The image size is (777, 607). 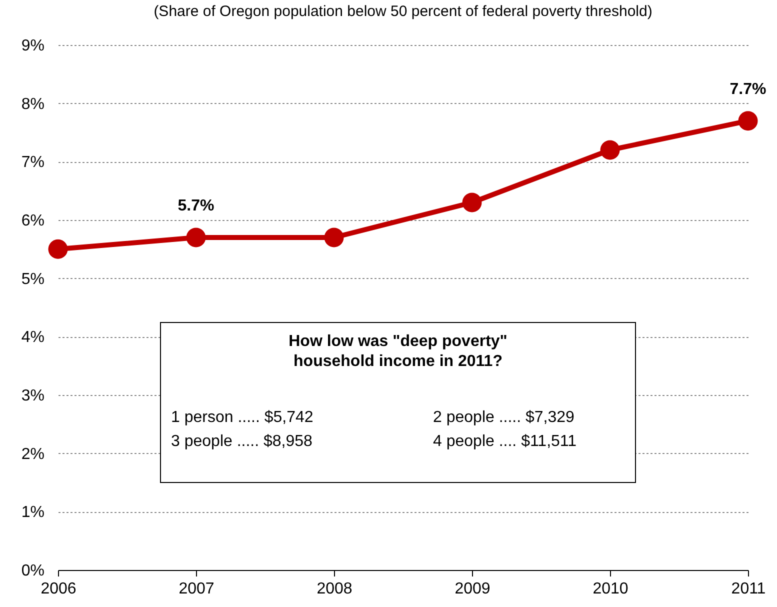 I want to click on x-tick-label: 2006, so click(x=58, y=589).